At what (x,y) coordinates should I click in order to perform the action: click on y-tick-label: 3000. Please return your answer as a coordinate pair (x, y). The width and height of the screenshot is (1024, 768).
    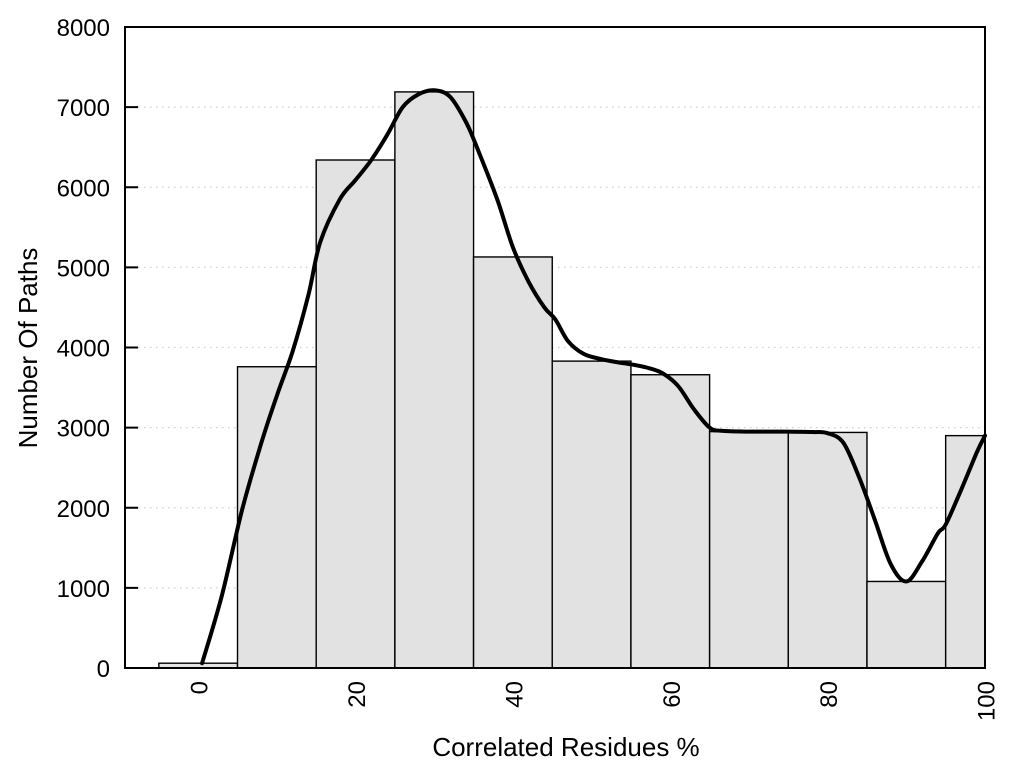
    Looking at the image, I should click on (83, 429).